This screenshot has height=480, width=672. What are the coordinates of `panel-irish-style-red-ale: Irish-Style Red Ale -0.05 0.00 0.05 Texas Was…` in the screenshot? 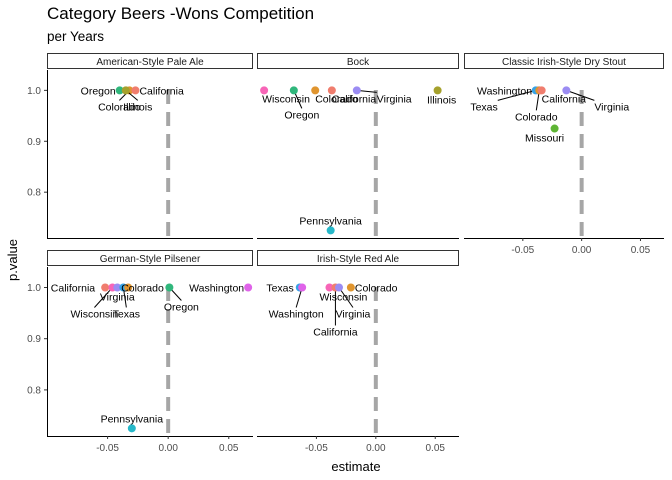 It's located at (358, 352).